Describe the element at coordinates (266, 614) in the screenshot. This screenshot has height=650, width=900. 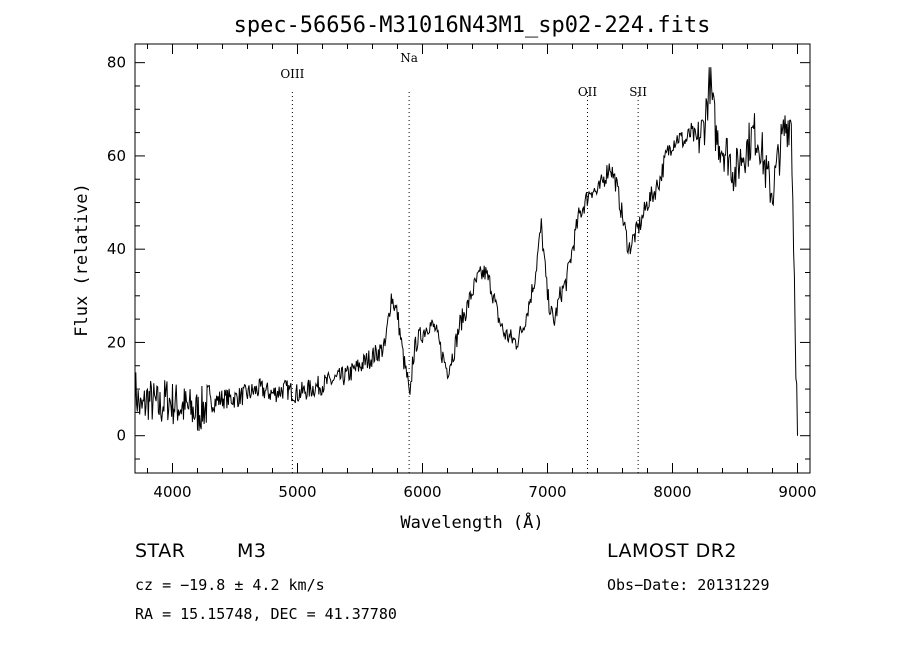
I see `coordinates-text: RA = 15.15748, DEC = 41.37780` at that location.